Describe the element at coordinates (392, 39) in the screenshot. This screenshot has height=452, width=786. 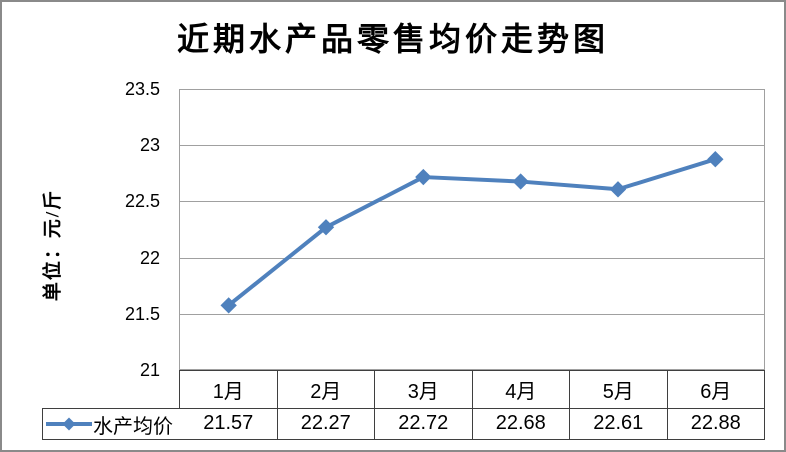
I see `chart-title: 近期水产品零售均价走势图` at that location.